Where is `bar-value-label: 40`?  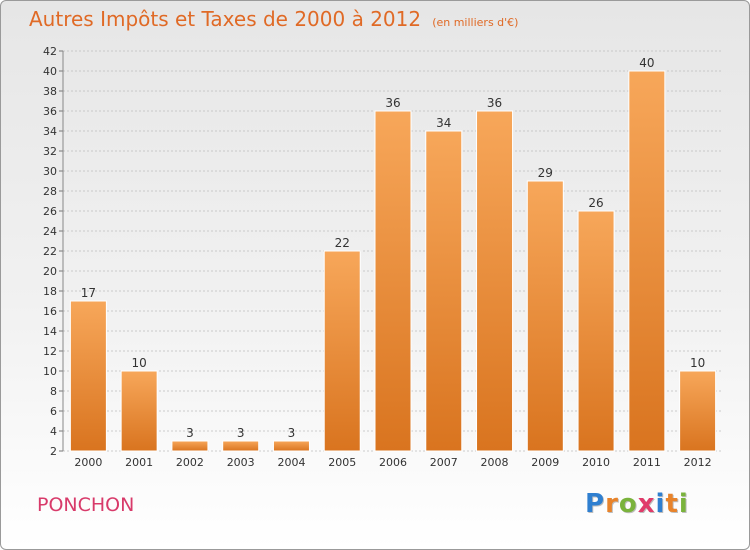 bar-value-label: 40 is located at coordinates (646, 63).